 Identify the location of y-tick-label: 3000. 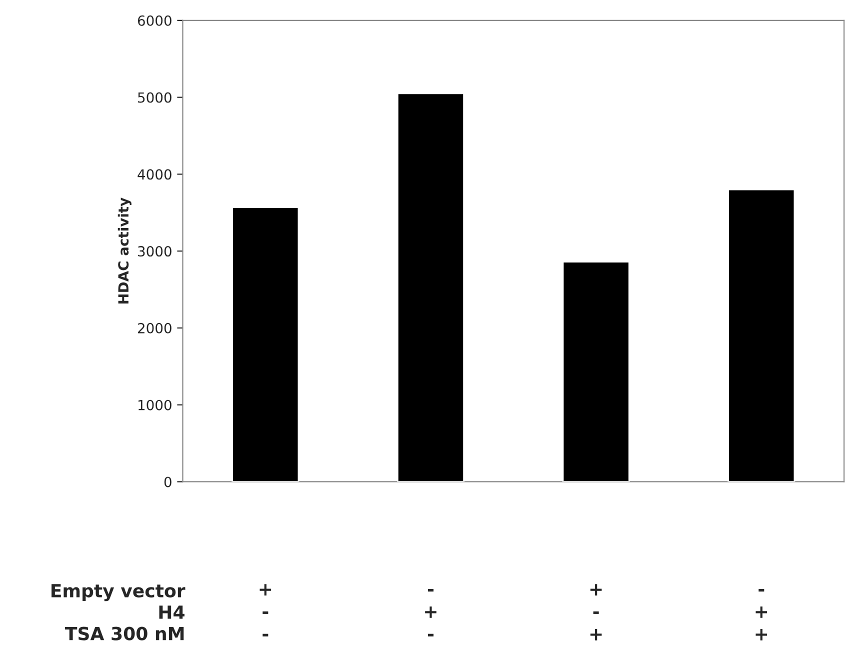
(155, 251).